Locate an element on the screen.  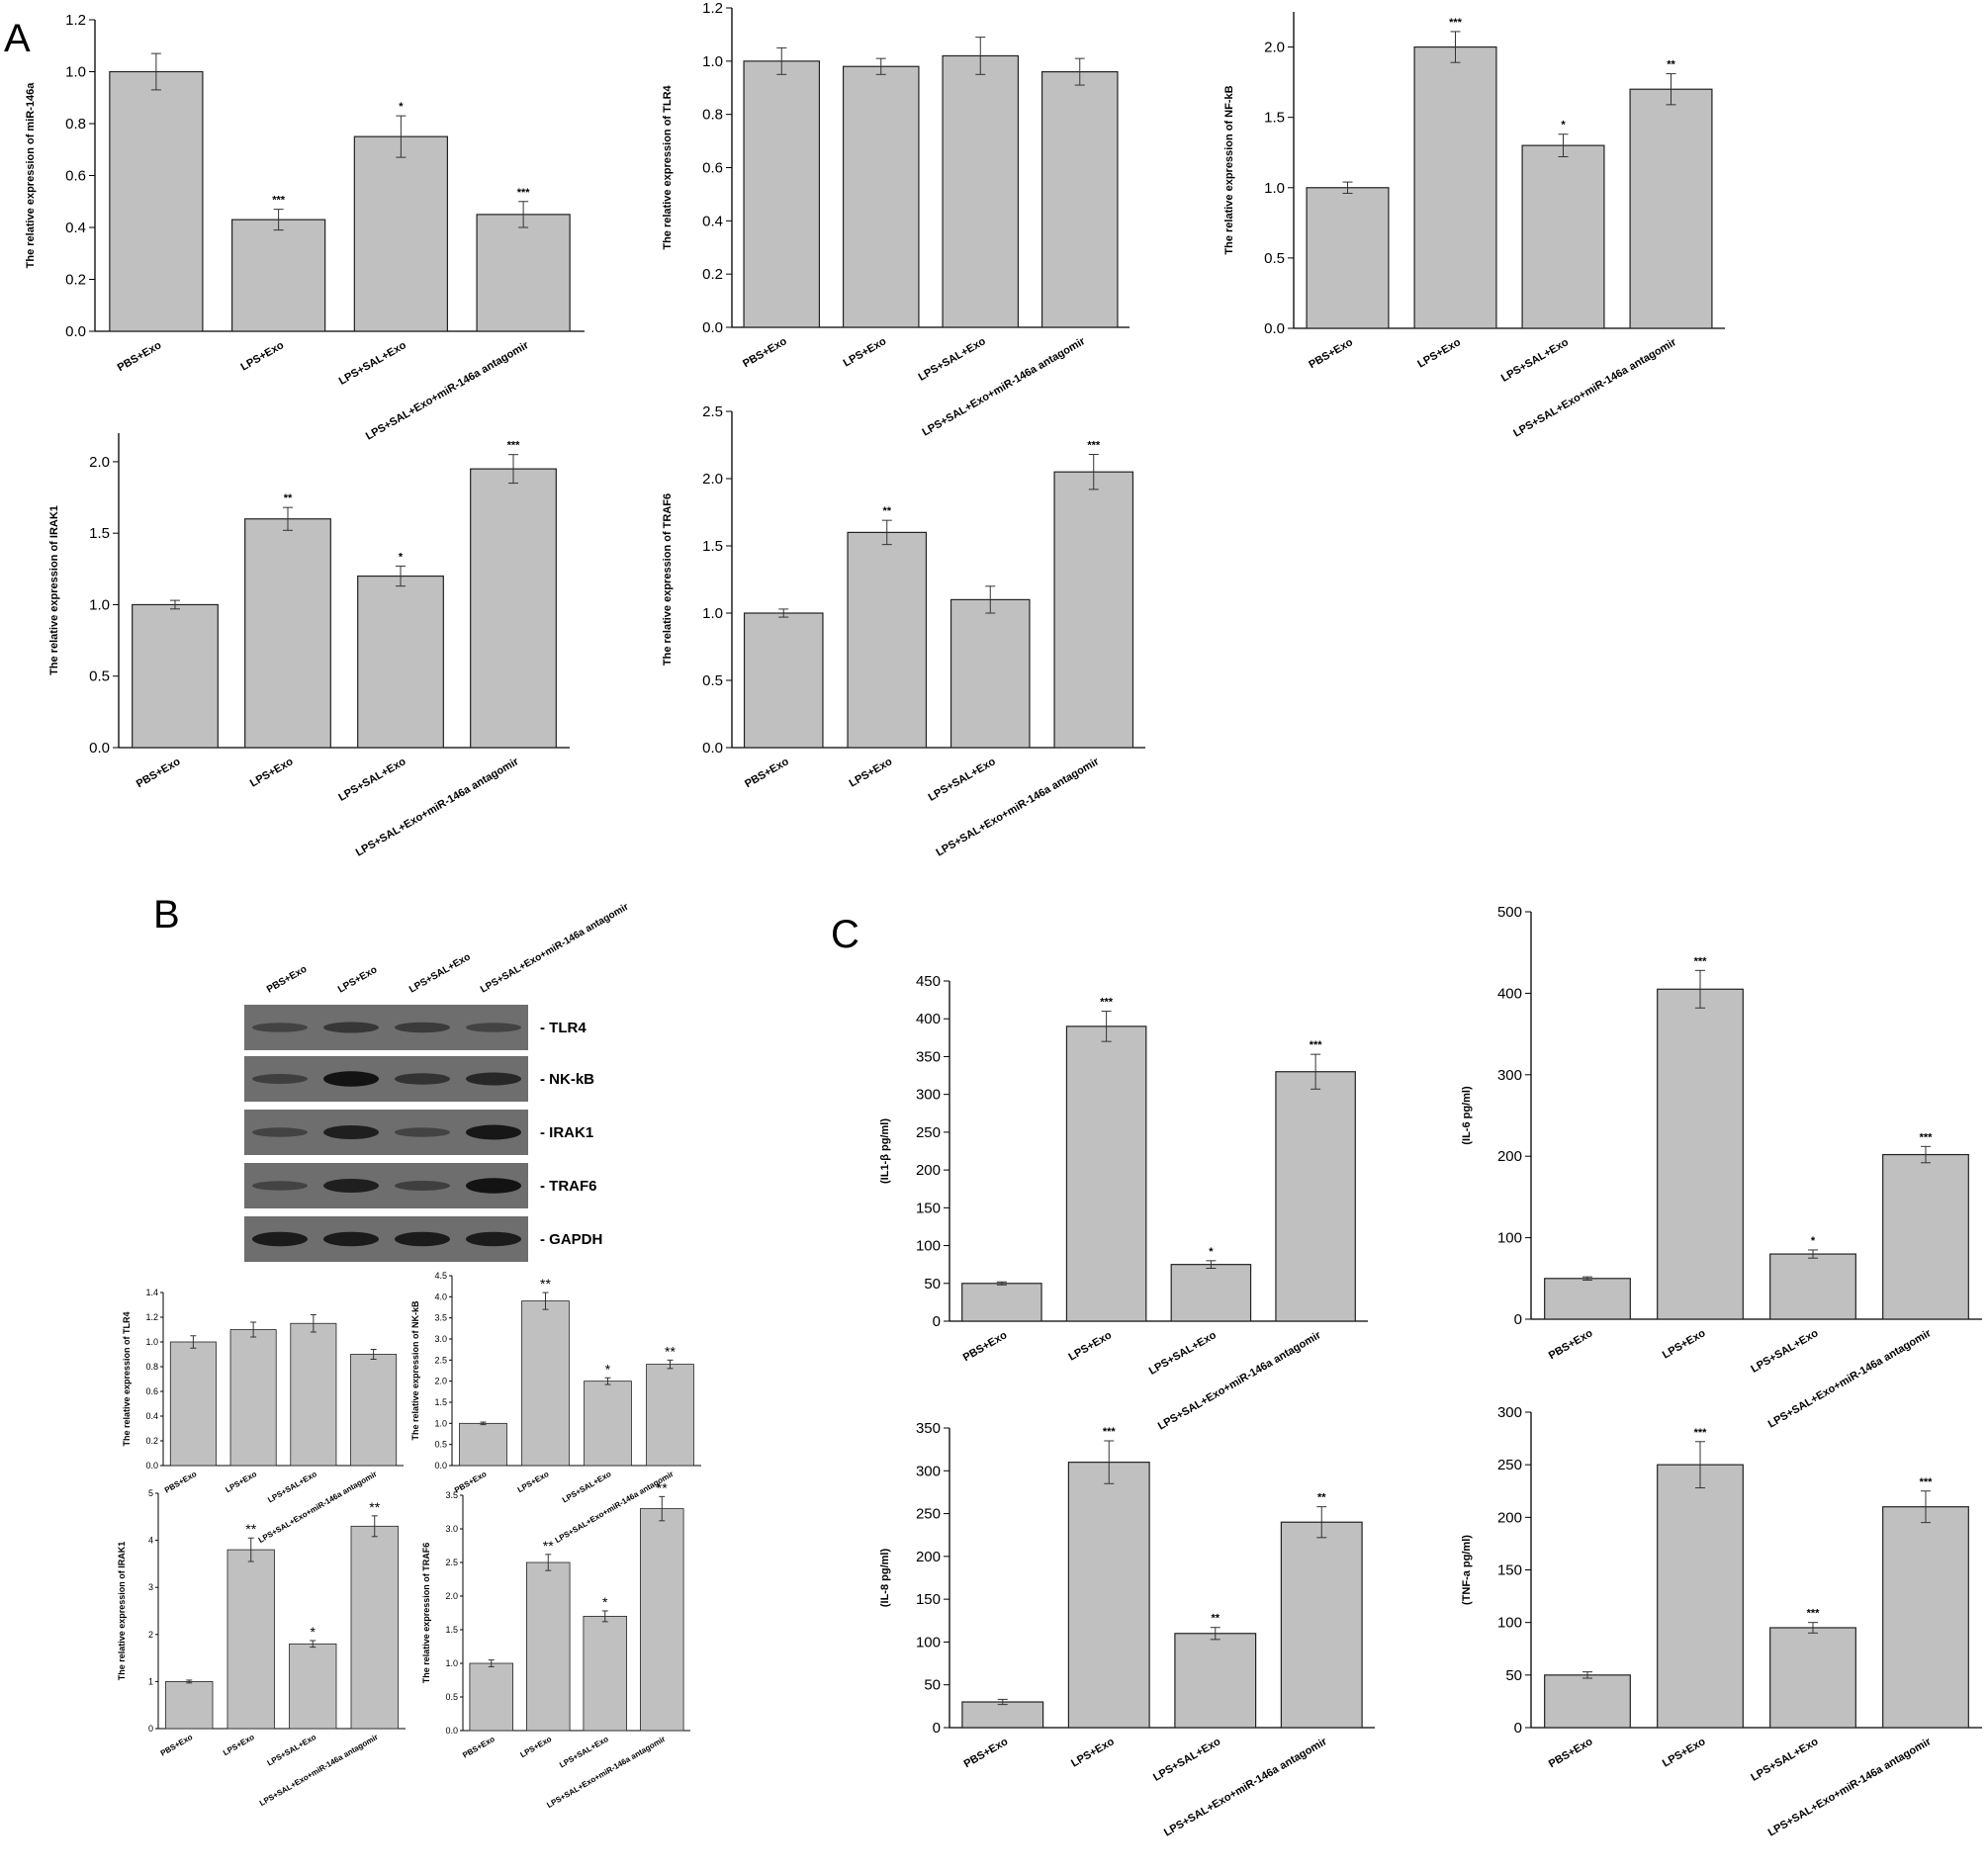
y-tick-label: 4 is located at coordinates (150, 1541).